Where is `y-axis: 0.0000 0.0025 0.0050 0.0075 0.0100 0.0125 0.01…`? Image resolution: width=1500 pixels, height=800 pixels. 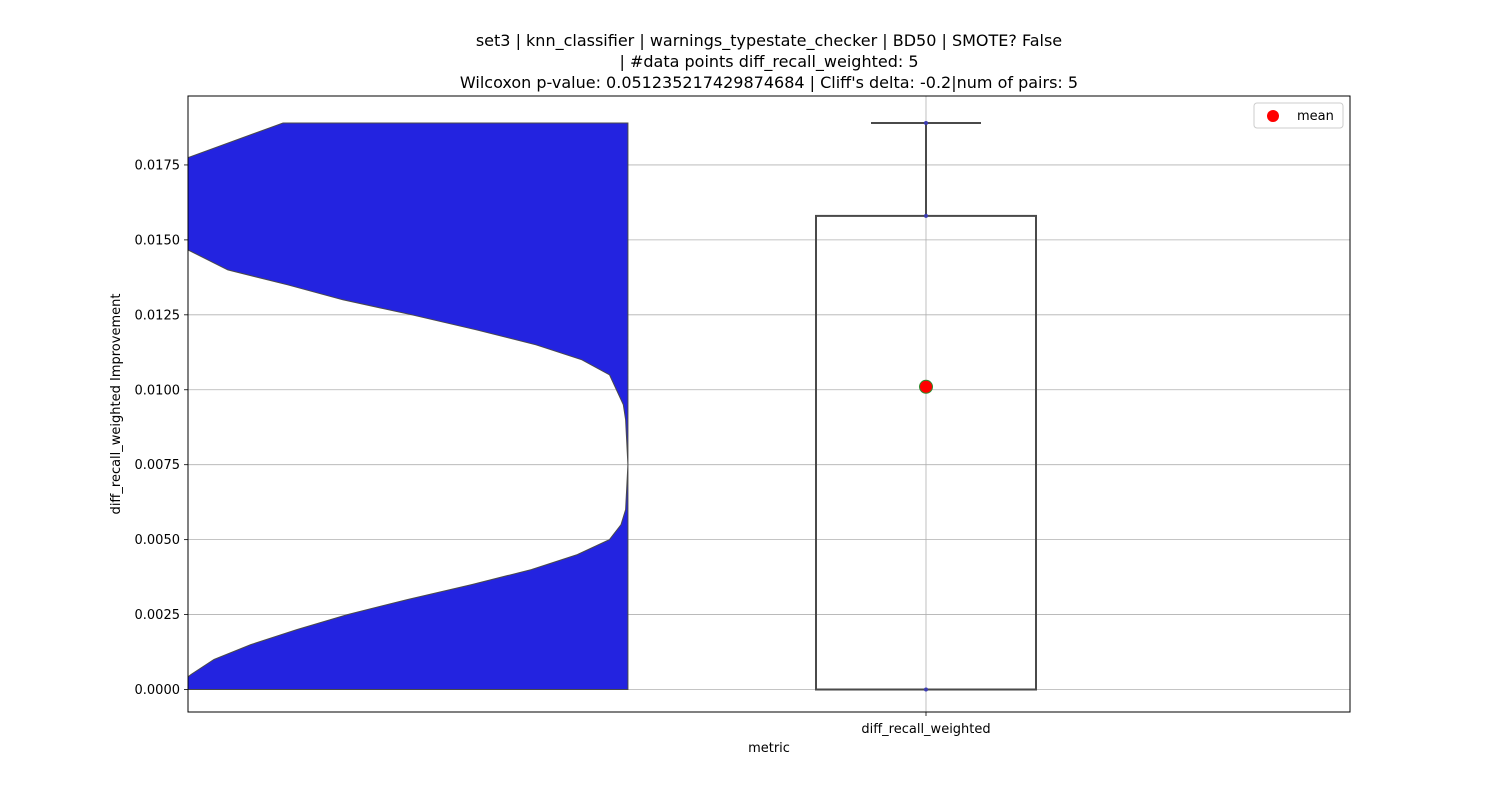 y-axis: 0.0000 0.0025 0.0050 0.0075 0.0100 0.0125 0.01… is located at coordinates (161, 428).